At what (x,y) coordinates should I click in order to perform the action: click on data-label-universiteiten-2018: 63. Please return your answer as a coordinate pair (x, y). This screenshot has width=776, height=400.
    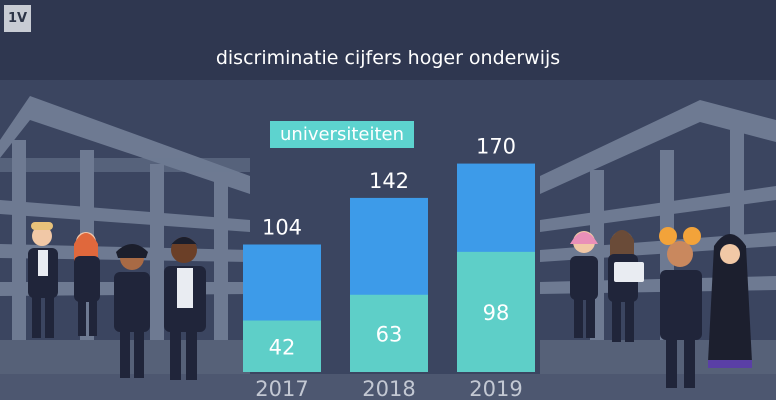
    Looking at the image, I should click on (389, 334).